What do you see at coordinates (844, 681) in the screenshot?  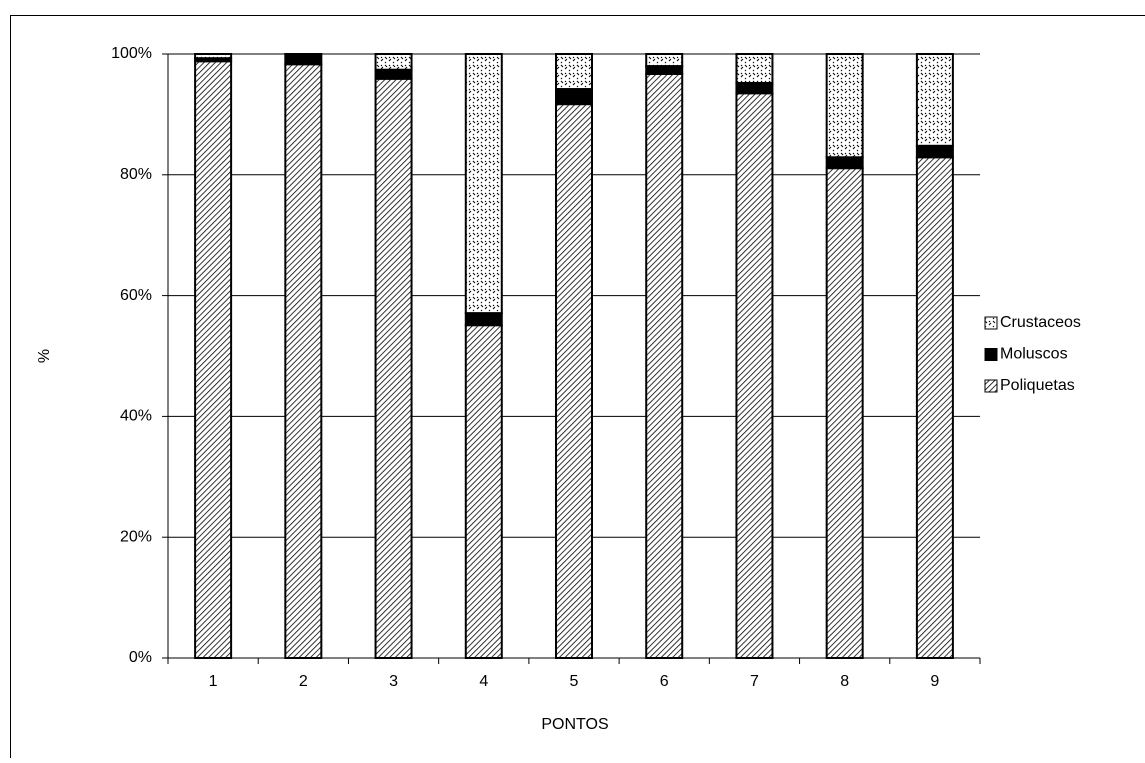 I see `x-tick-label: 8` at bounding box center [844, 681].